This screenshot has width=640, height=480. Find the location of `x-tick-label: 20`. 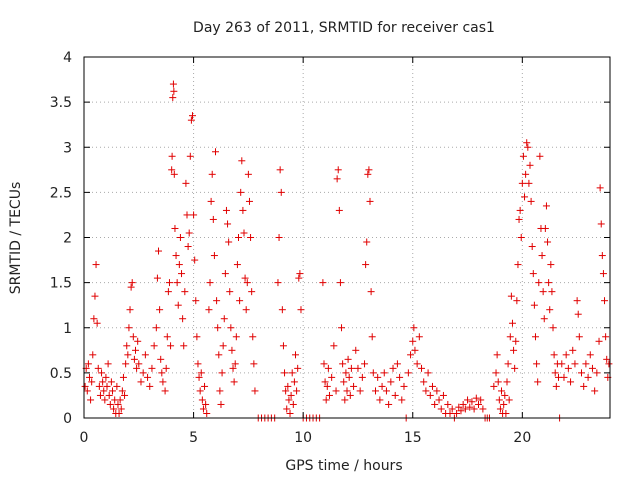

x-tick-label: 20 is located at coordinates (522, 438).